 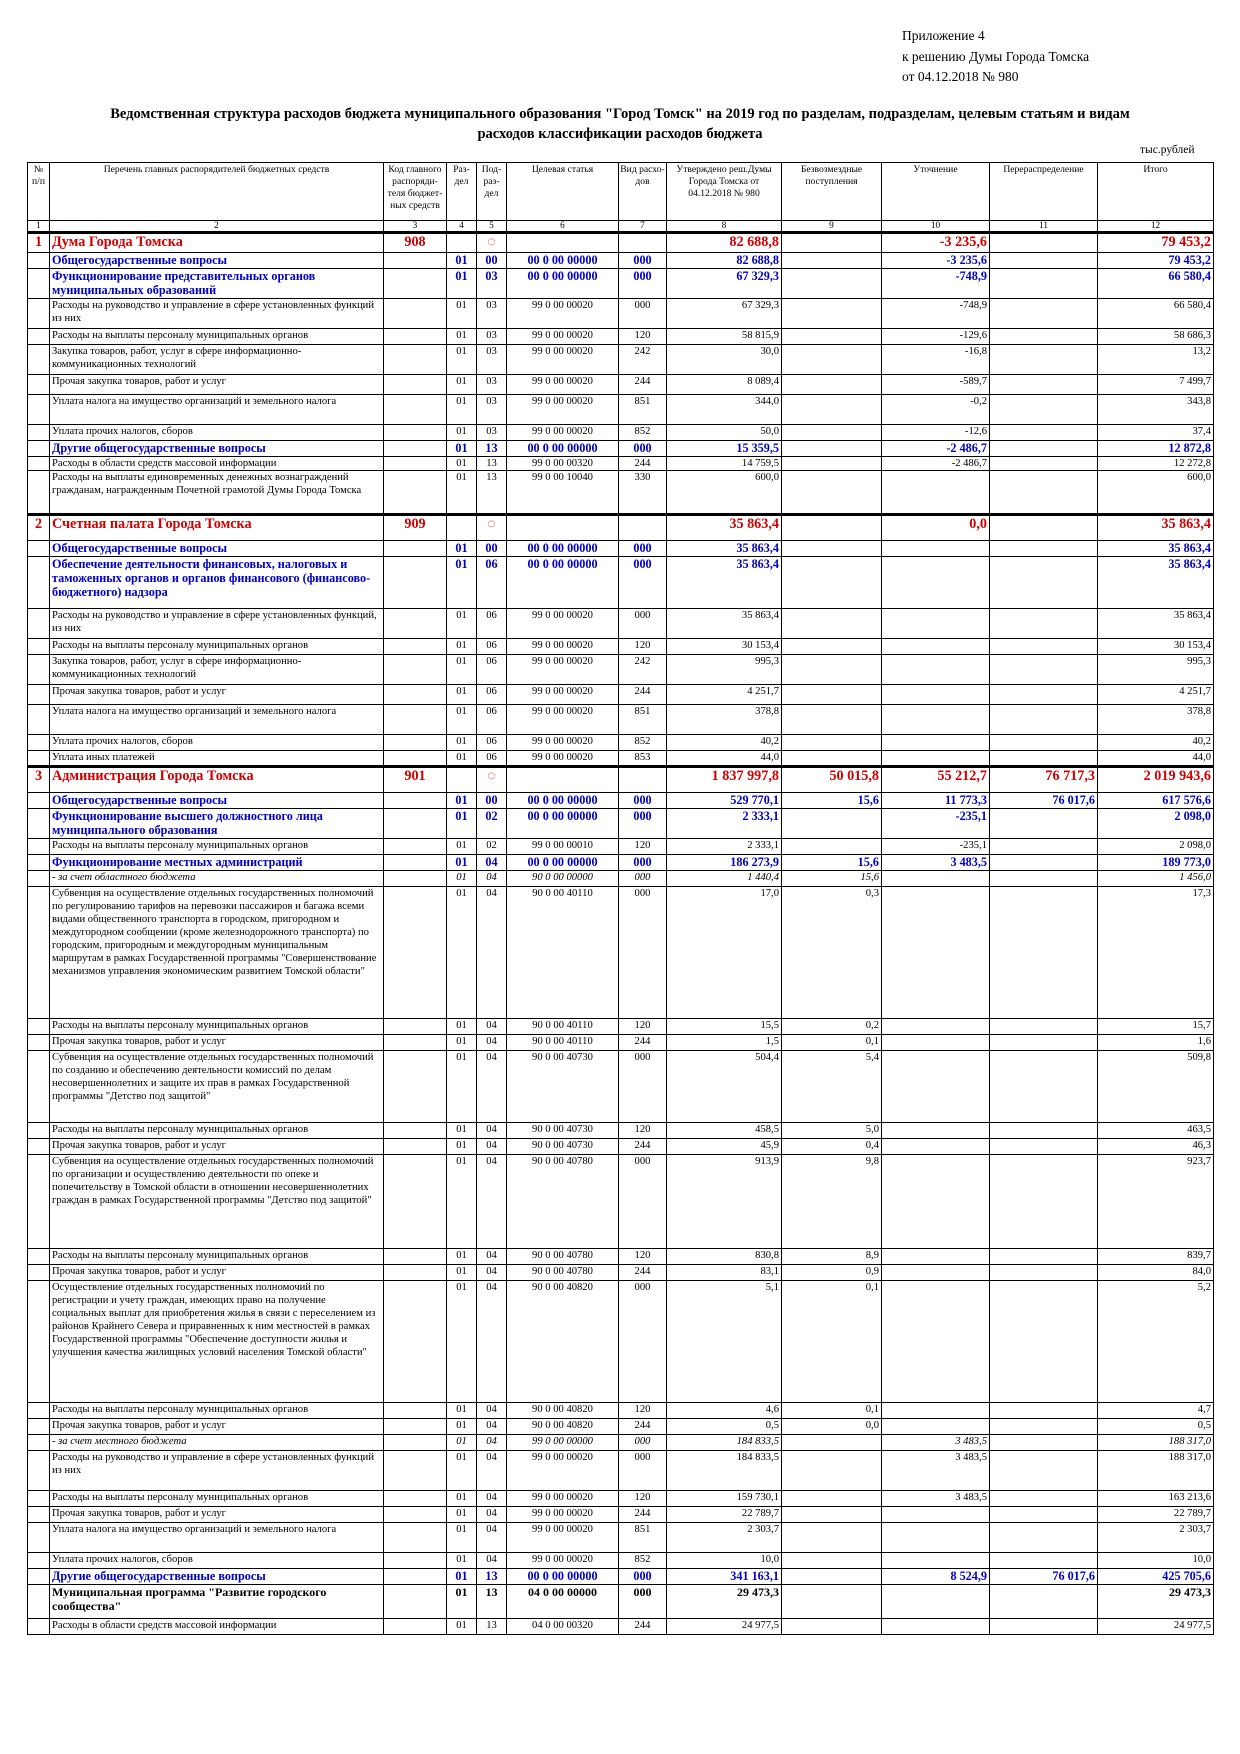 What do you see at coordinates (935, 336) in the screenshot?
I see `cell-clarification: -129,6` at bounding box center [935, 336].